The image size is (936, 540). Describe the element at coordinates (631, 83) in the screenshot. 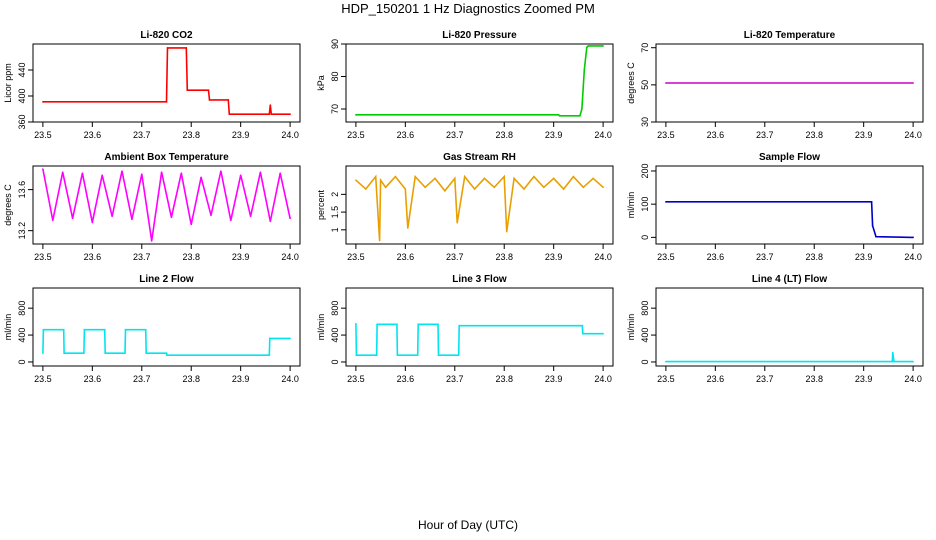

I see `y-axis-label: degrees C` at that location.